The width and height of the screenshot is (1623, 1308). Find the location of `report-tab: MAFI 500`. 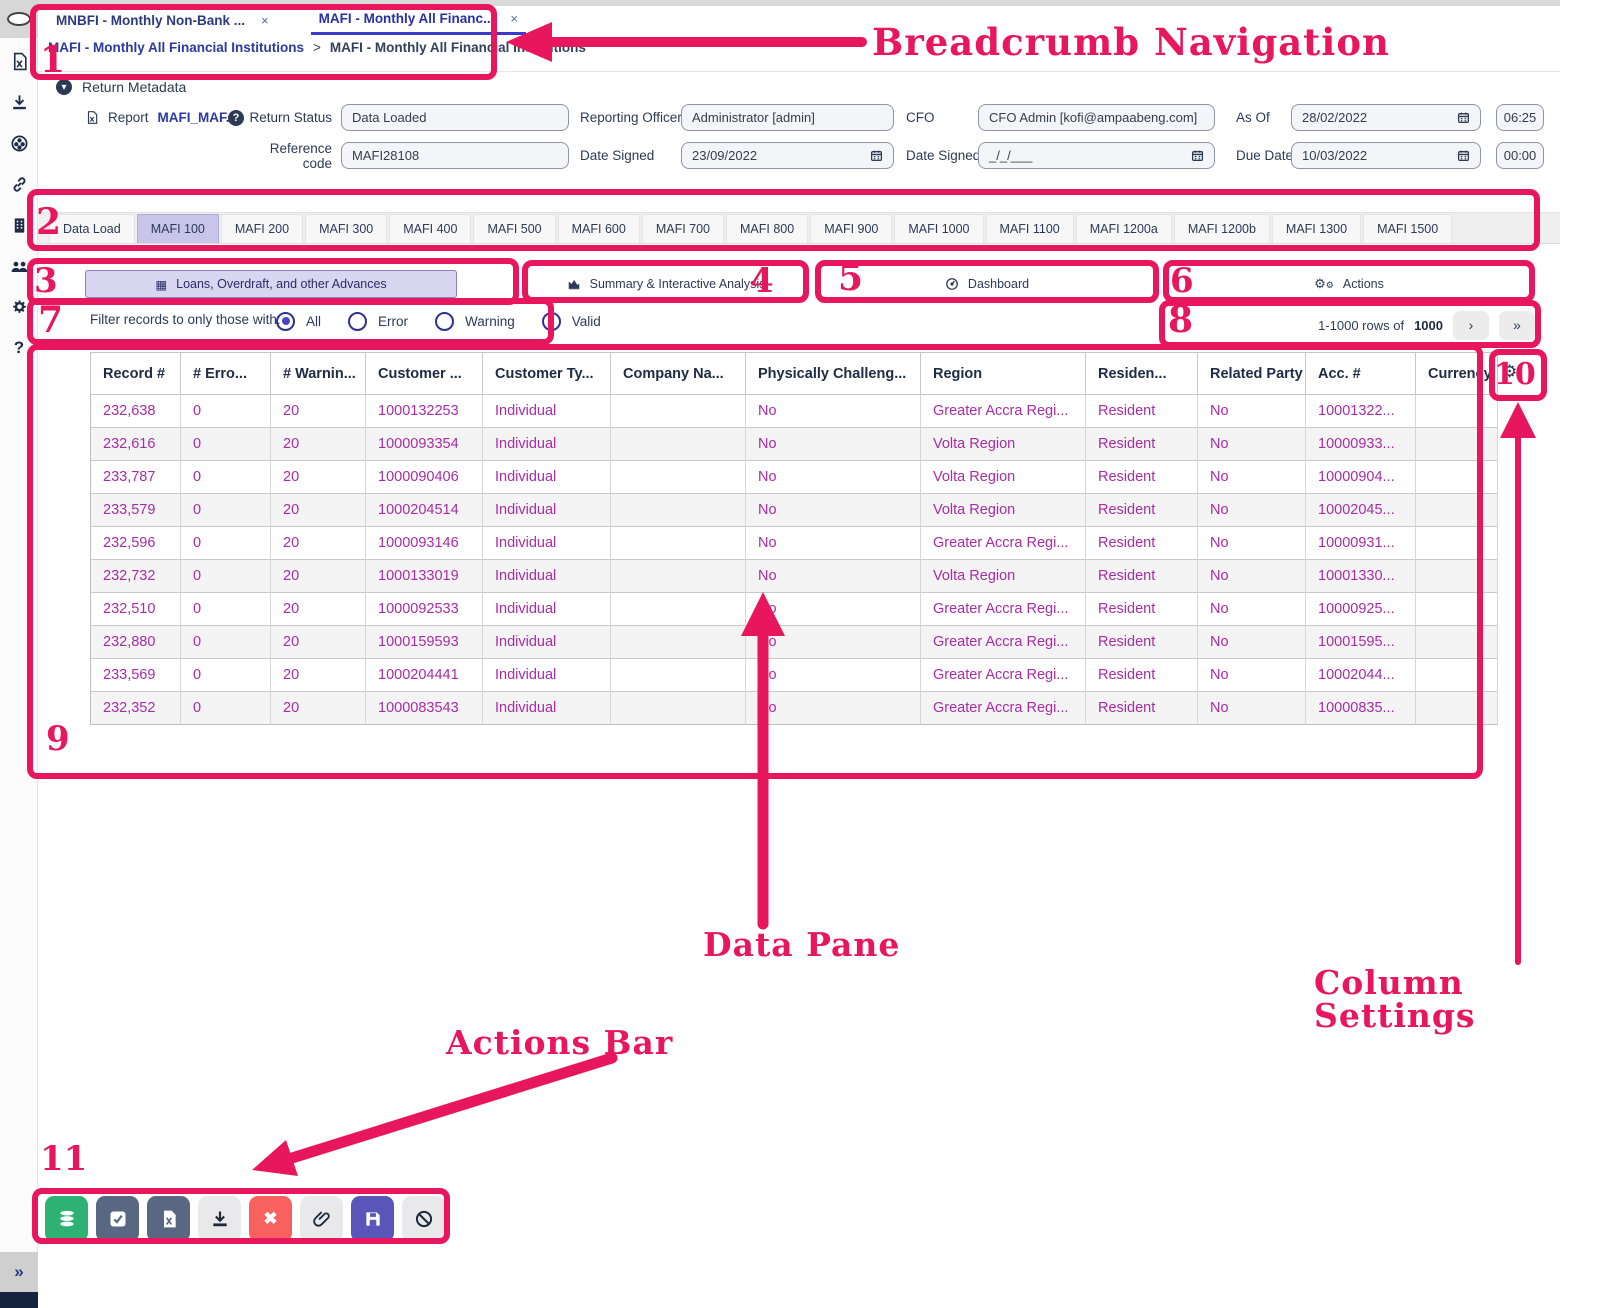

report-tab: MAFI 500 is located at coordinates (514, 228).